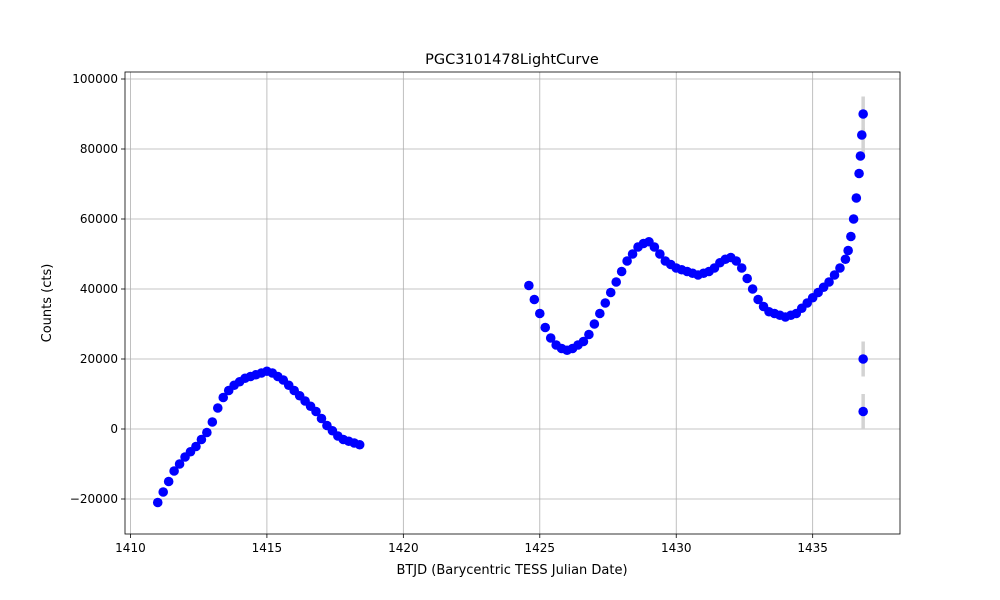 This screenshot has height=600, width=1000. Describe the element at coordinates (95, 79) in the screenshot. I see `y-tick-label: 100000` at that location.